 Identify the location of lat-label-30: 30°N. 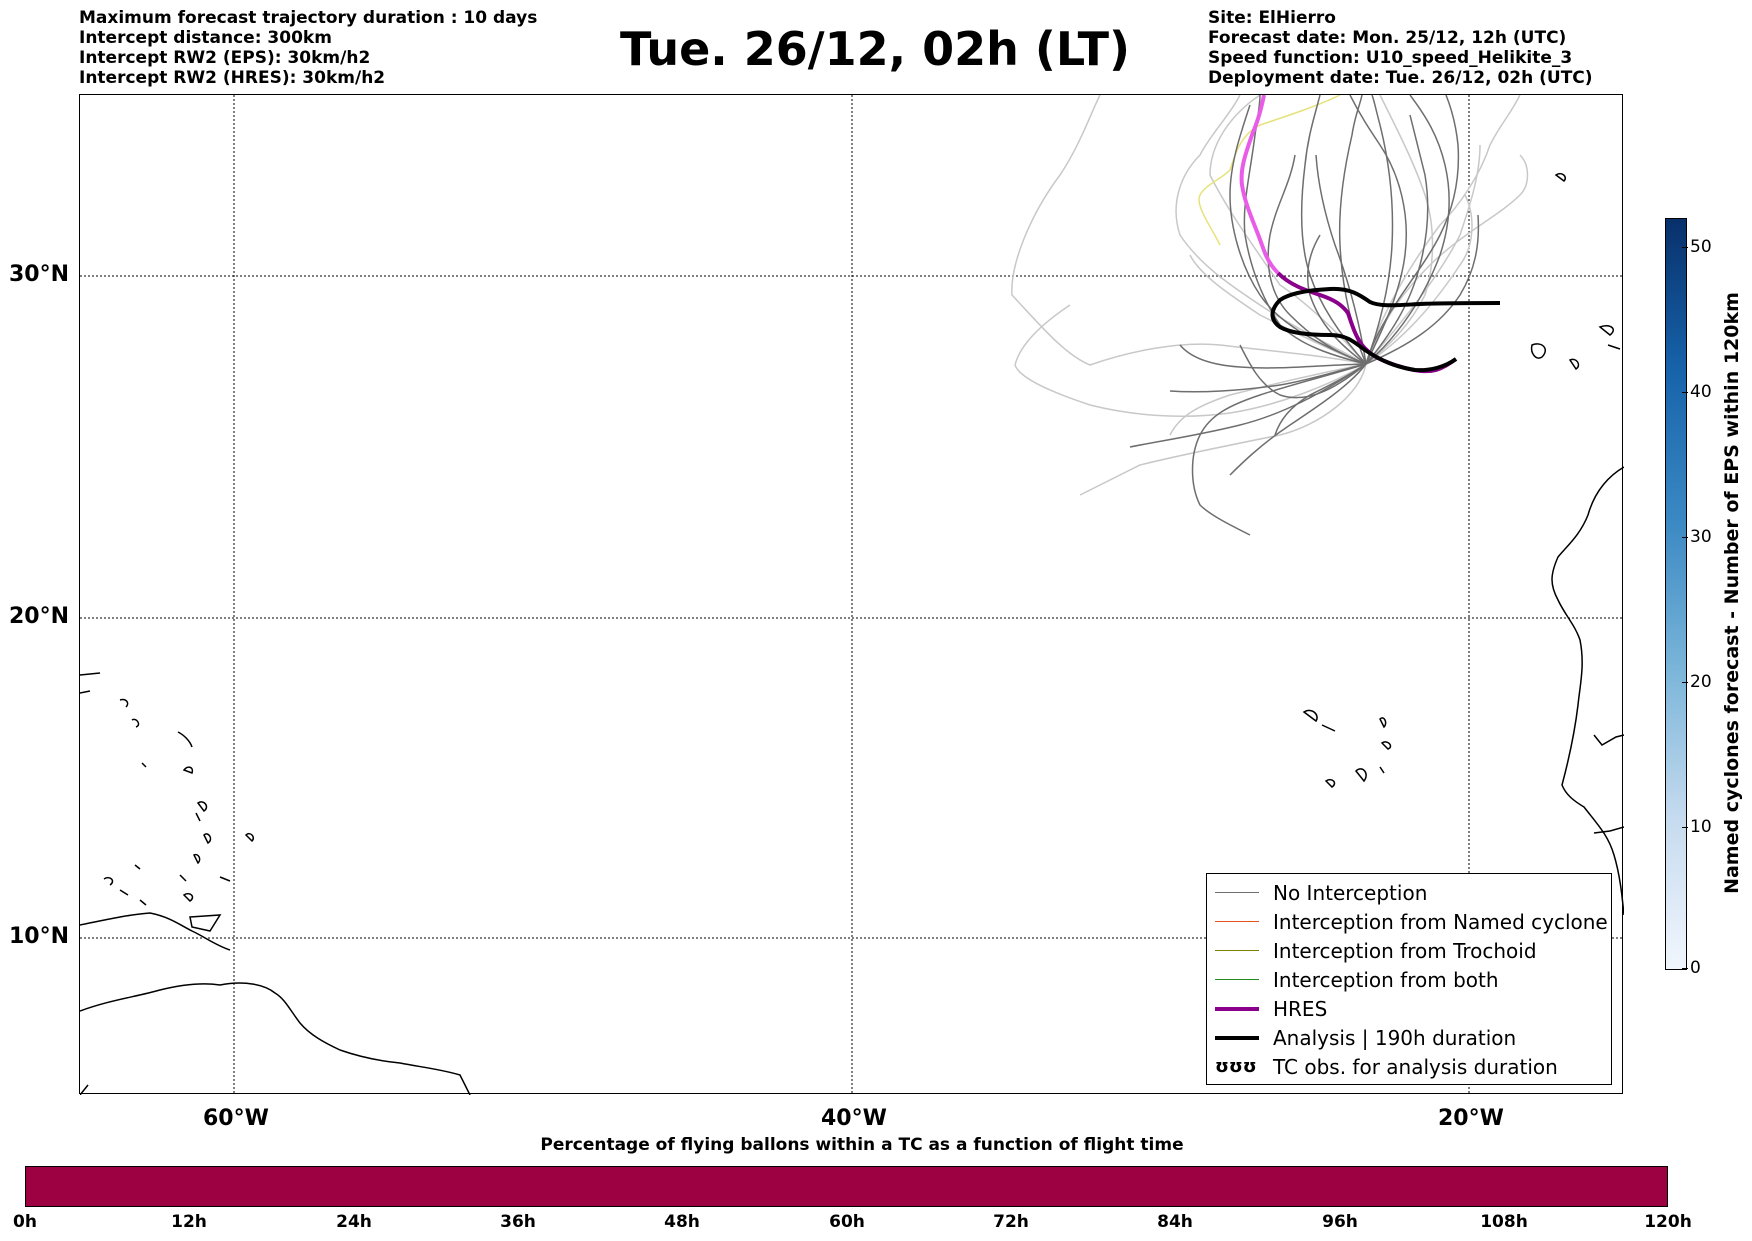
(39, 274).